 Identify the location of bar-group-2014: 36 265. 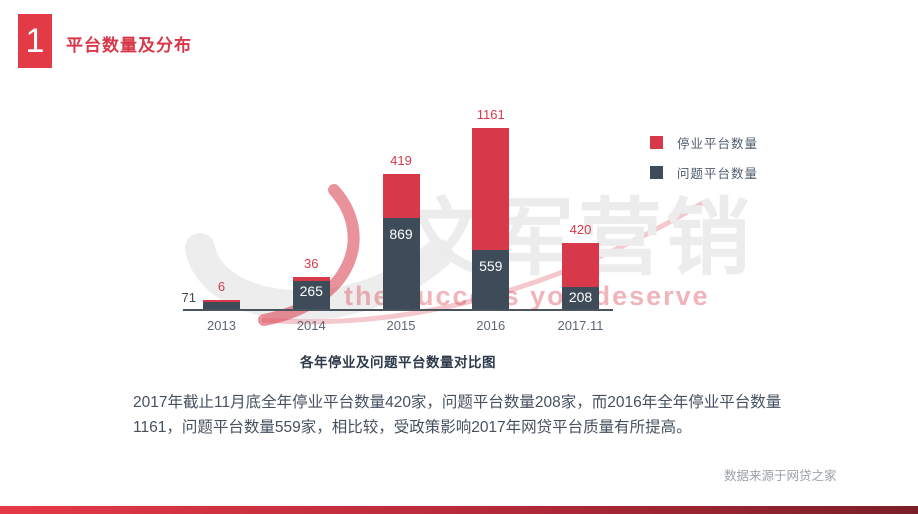
(311, 283).